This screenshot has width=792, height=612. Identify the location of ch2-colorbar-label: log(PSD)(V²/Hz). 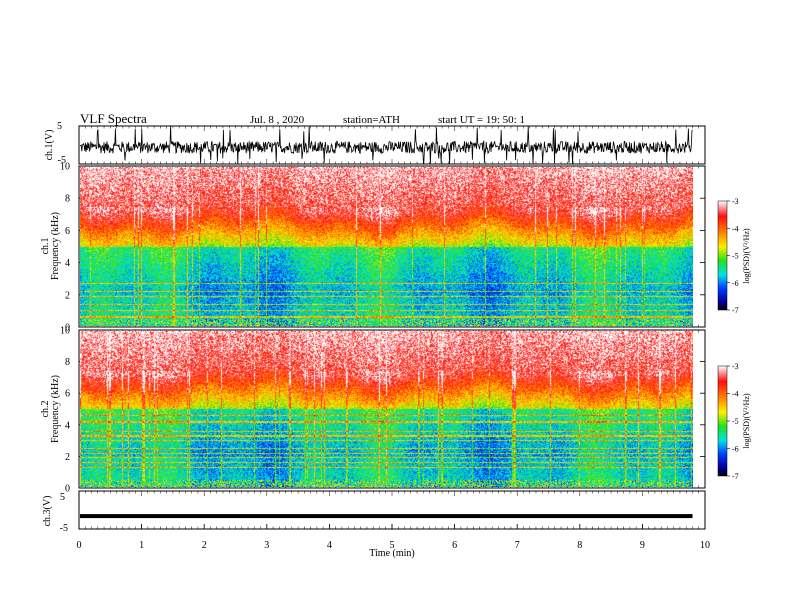
(746, 421).